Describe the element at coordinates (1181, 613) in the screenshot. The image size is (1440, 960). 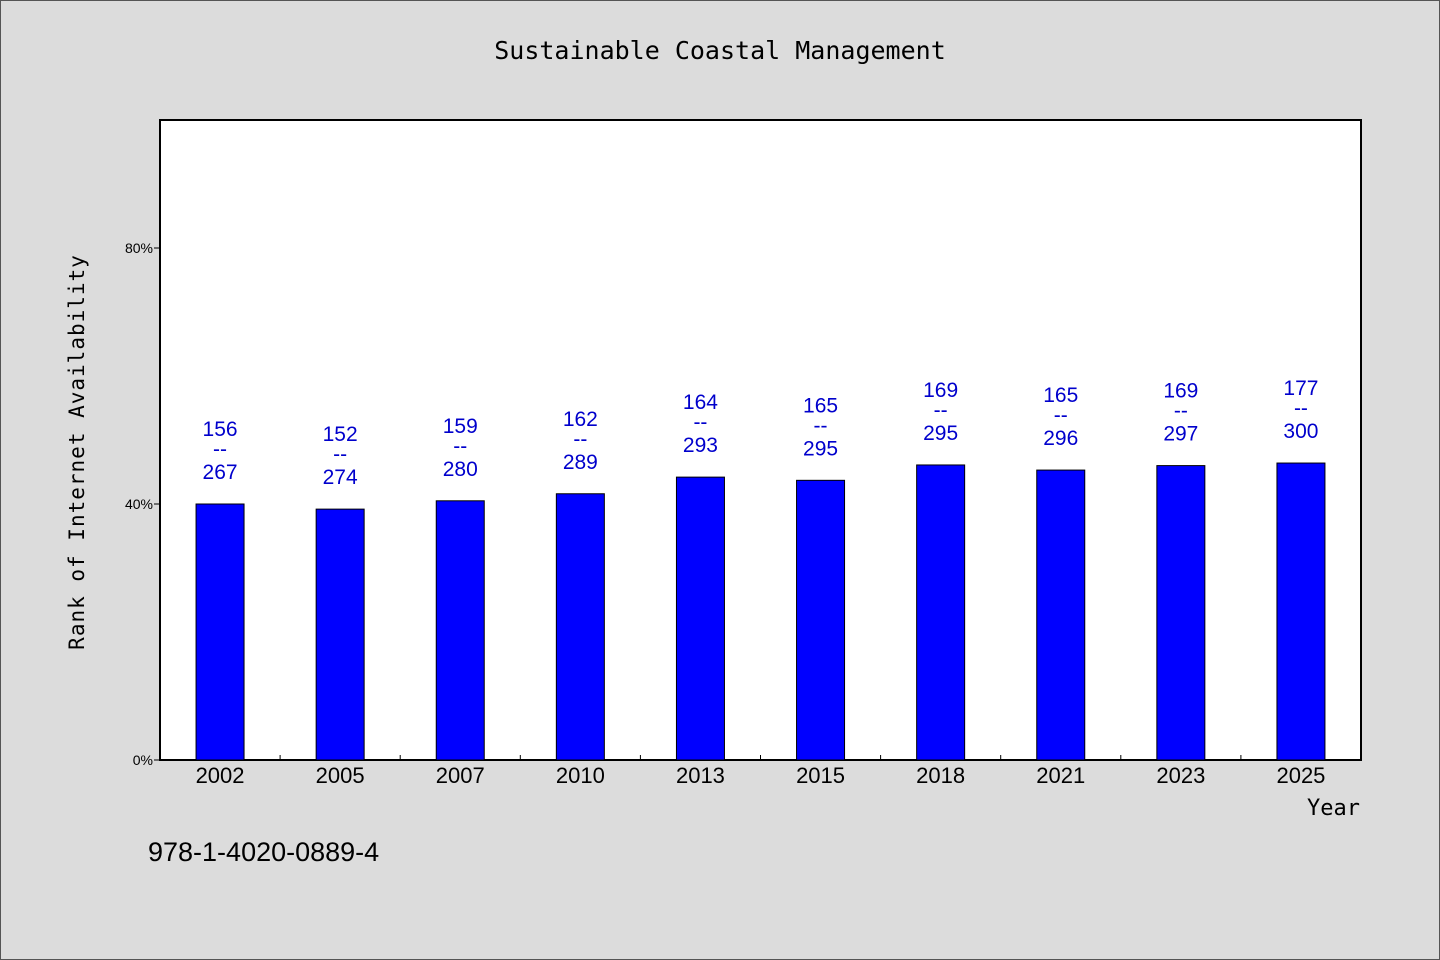
I see `bar-2023` at that location.